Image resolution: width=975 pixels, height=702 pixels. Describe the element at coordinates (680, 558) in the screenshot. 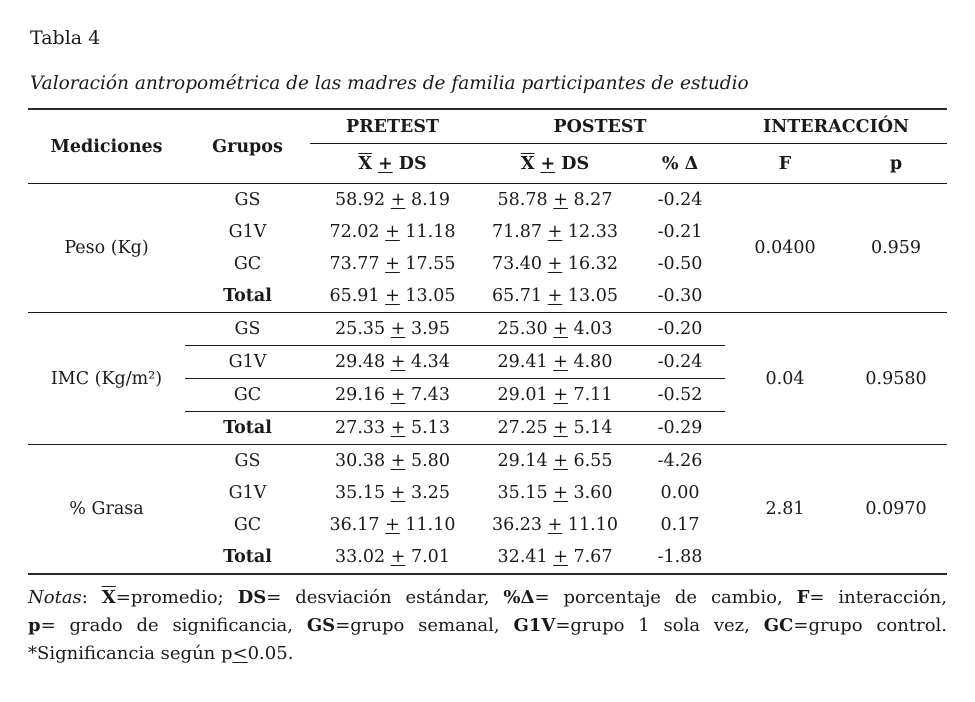

I see `cell-delta: -1.88` at that location.